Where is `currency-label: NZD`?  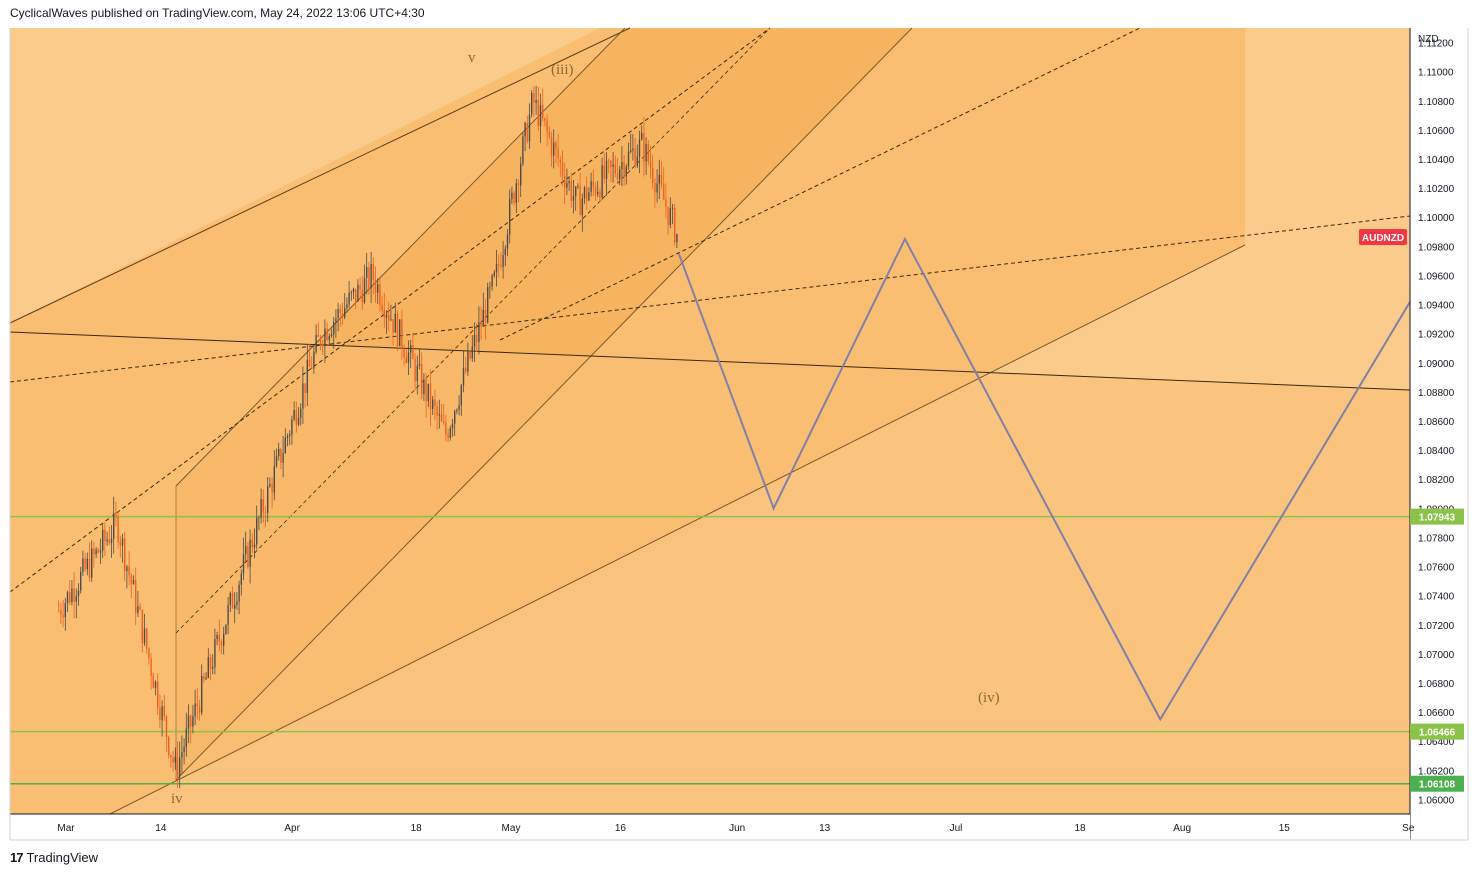 currency-label: NZD is located at coordinates (1428, 39).